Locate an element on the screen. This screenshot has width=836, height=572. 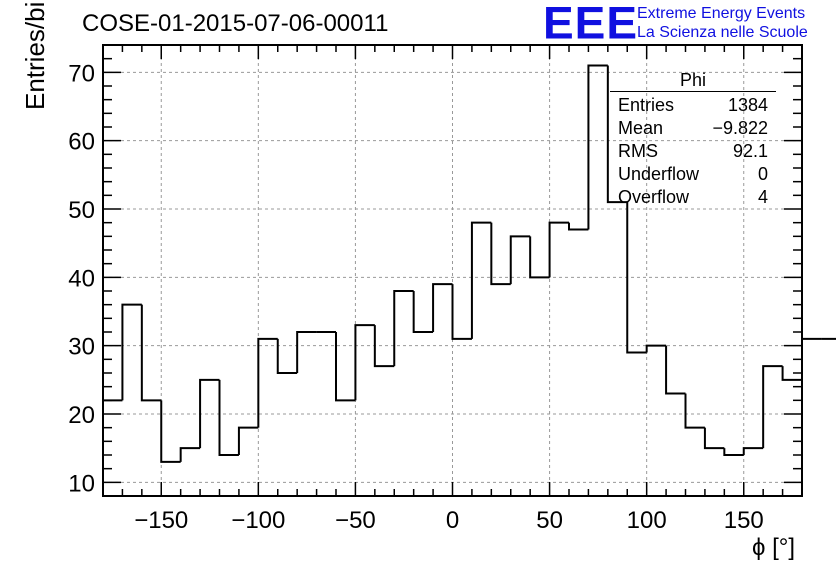
x-tick-label: −100 is located at coordinates (258, 520).